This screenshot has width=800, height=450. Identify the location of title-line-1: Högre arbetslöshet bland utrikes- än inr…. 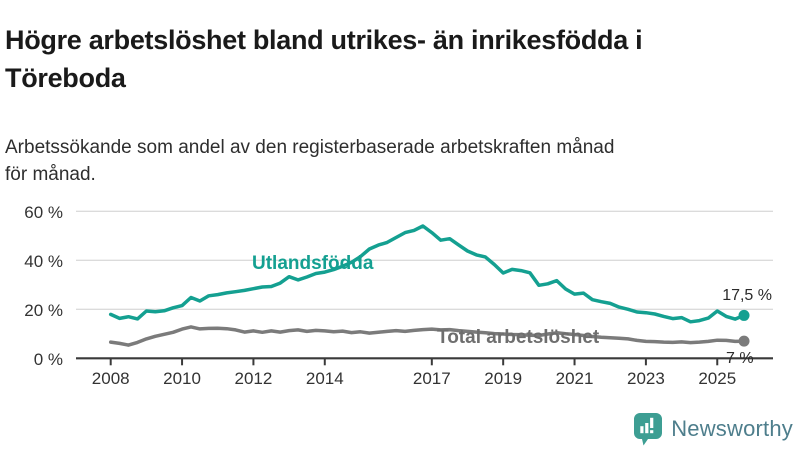
(324, 40).